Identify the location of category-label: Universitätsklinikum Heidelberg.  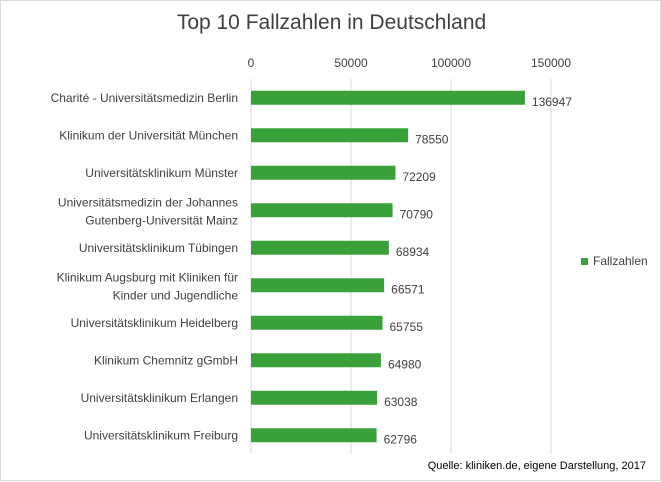
(154, 323).